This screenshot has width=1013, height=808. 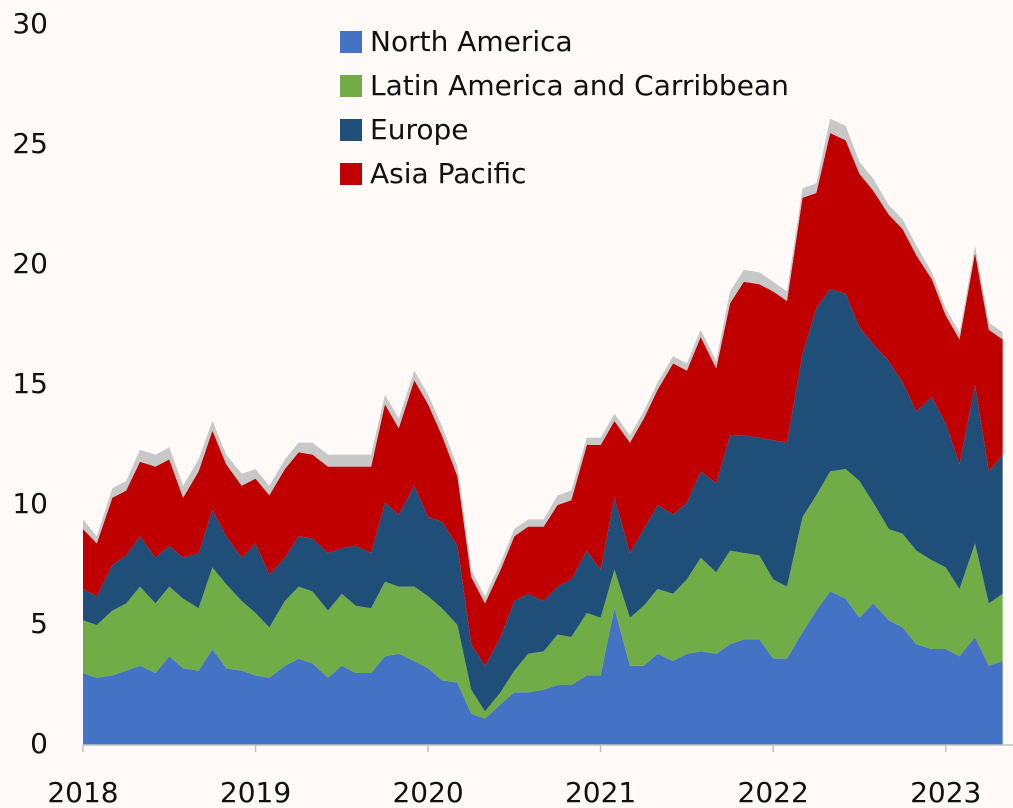 I want to click on x-tick-label: 2018, so click(x=82, y=792).